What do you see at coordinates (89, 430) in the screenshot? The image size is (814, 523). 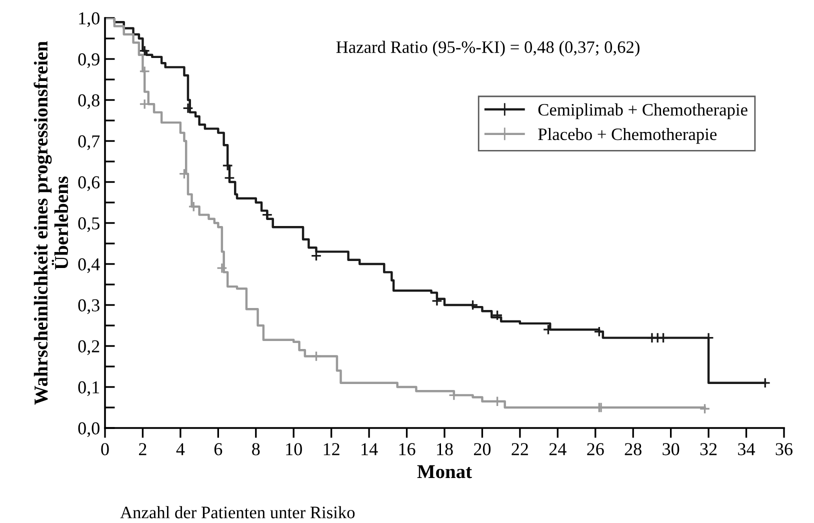 I see `y-tick-label: 0,0` at bounding box center [89, 430].